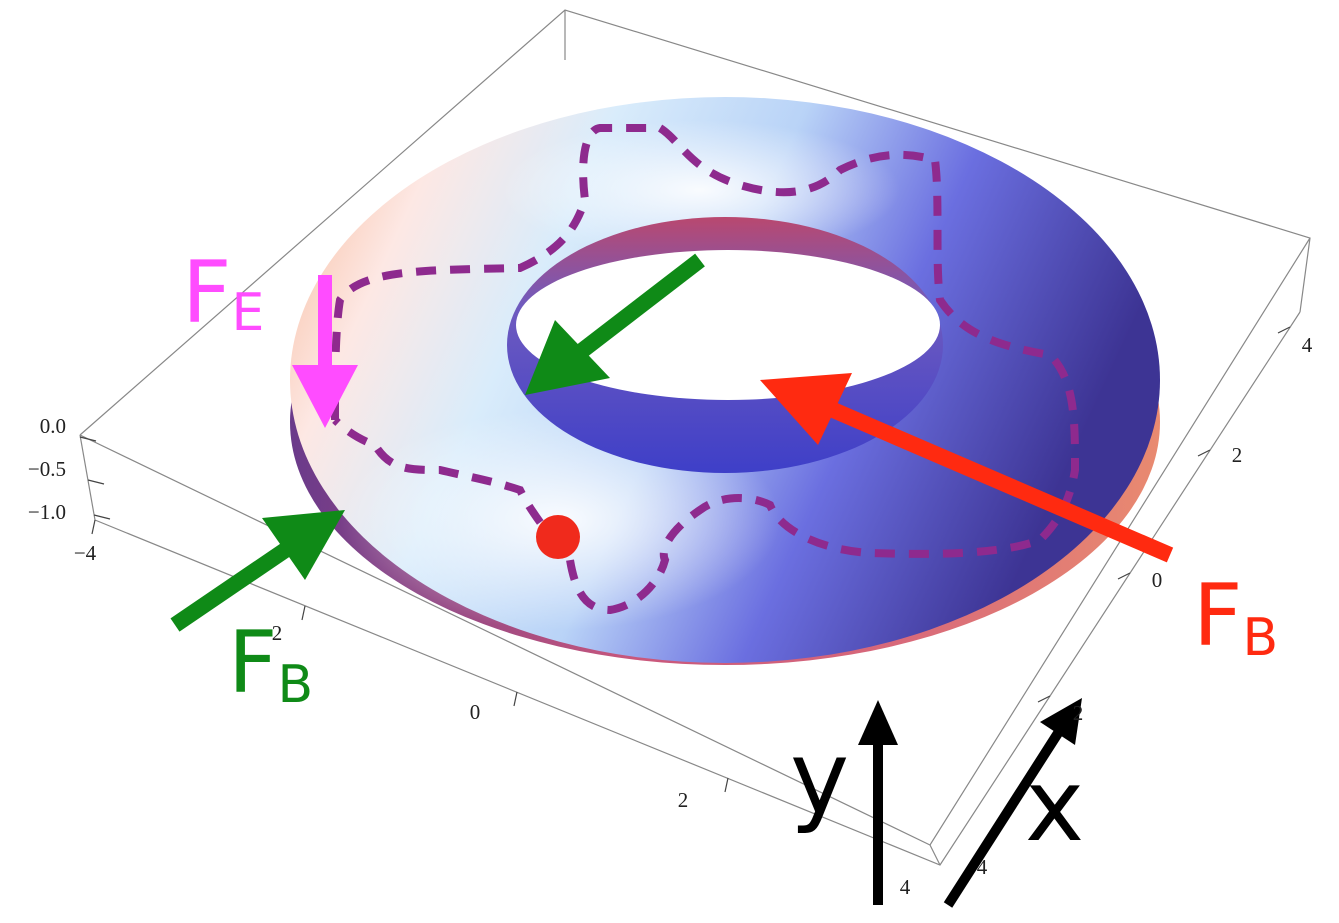 This screenshot has height=923, width=1339. Describe the element at coordinates (85, 553) in the screenshot. I see `front-tick-label: −4` at that location.